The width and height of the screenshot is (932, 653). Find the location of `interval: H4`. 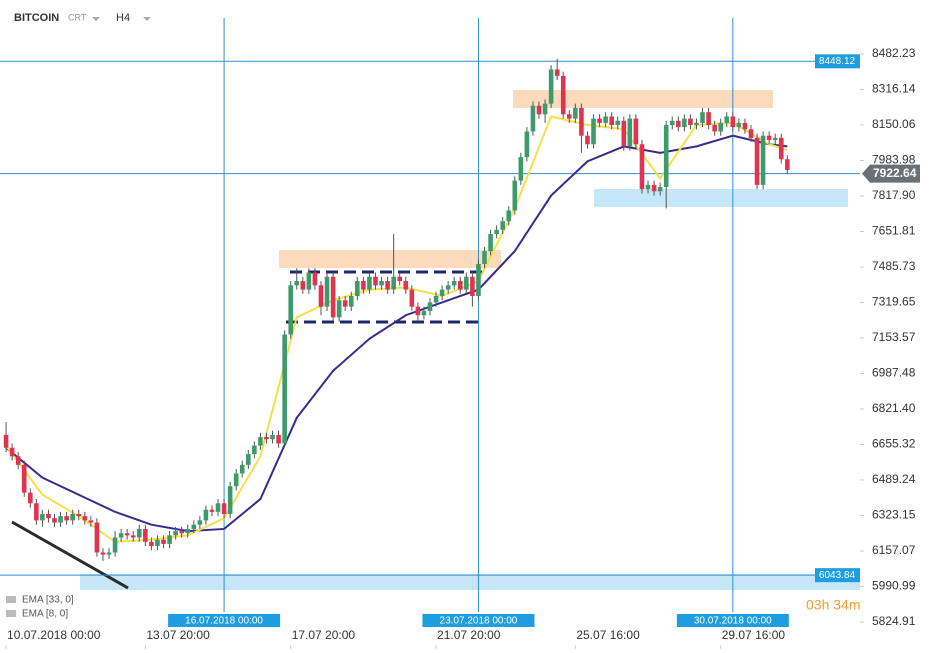

interval: H4 is located at coordinates (123, 18).